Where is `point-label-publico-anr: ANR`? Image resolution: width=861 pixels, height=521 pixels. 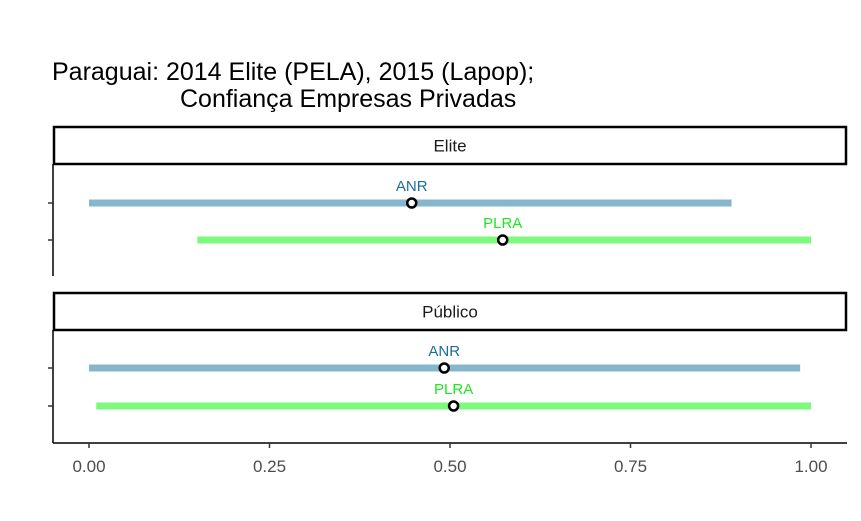 point-label-publico-anr: ANR is located at coordinates (444, 351).